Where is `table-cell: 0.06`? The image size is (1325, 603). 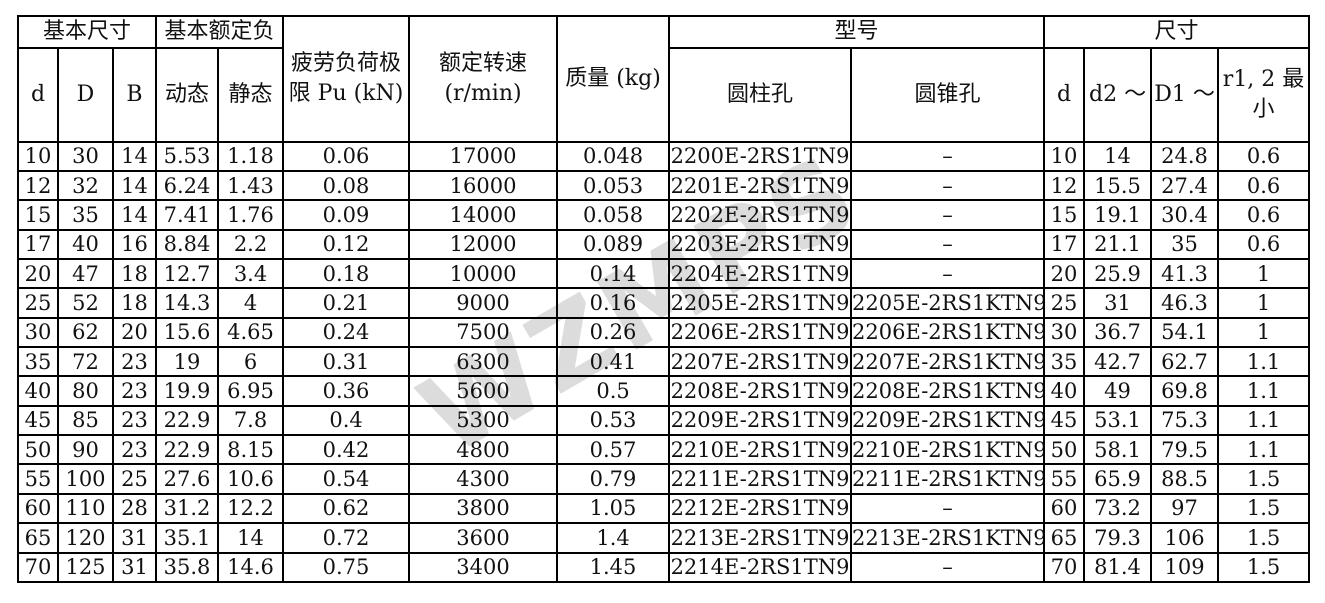 table-cell: 0.06 is located at coordinates (346, 156).